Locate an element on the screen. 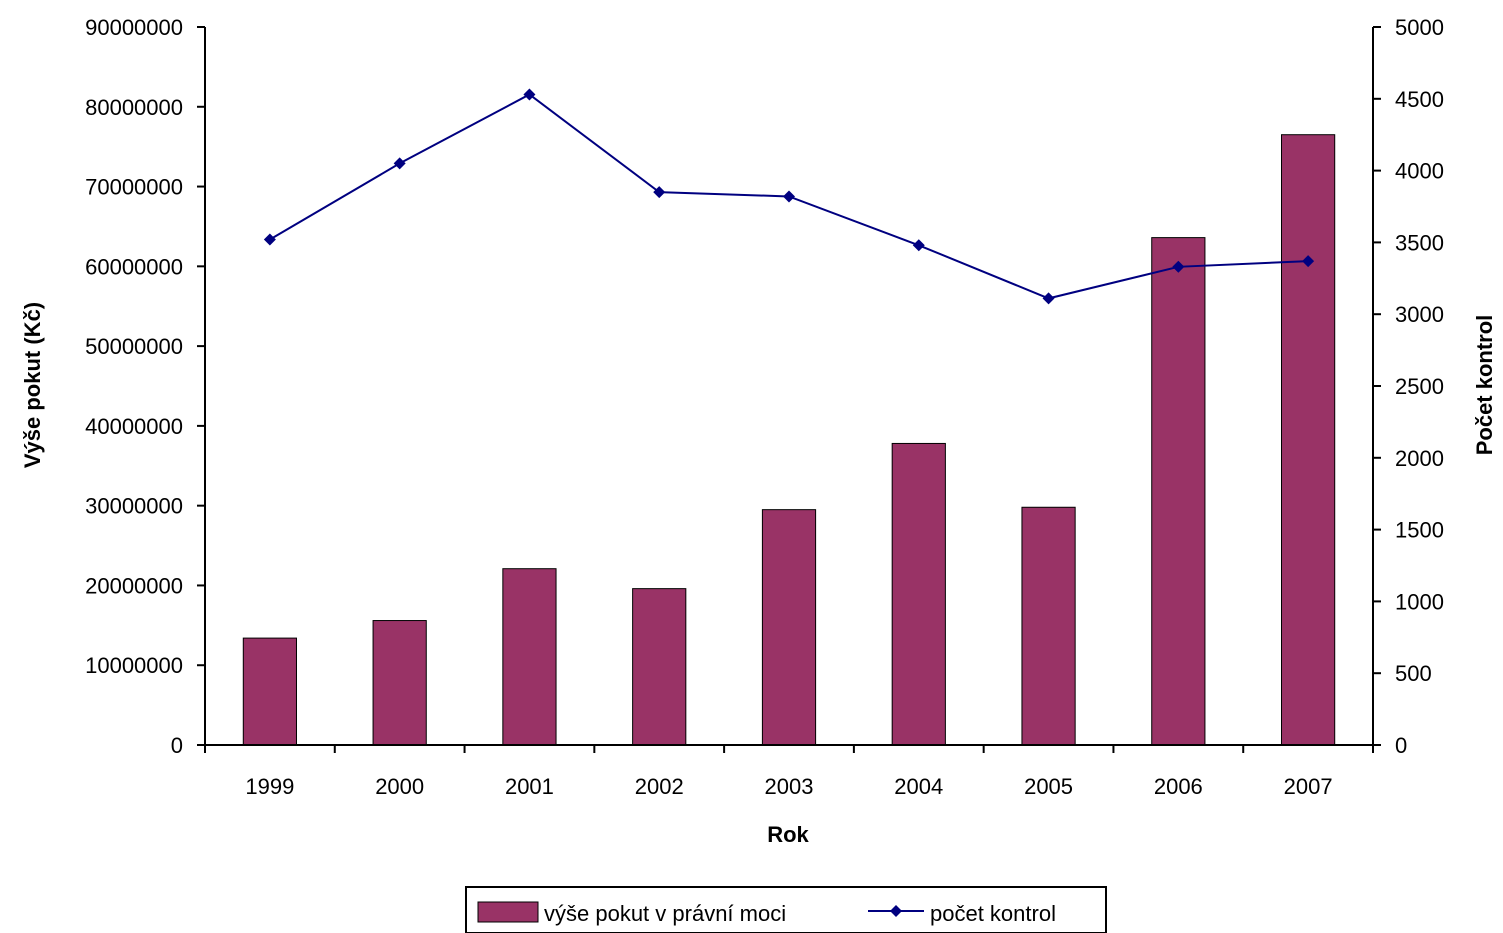  right-tick-label: 3500 is located at coordinates (1419, 242).